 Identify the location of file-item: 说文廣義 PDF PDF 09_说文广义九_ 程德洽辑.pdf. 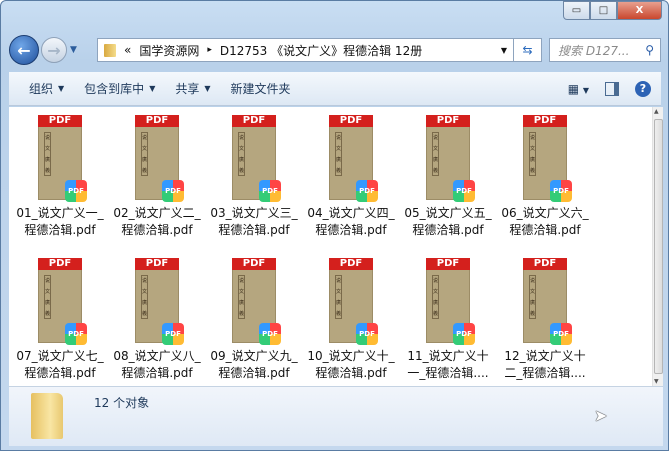
(254, 320).